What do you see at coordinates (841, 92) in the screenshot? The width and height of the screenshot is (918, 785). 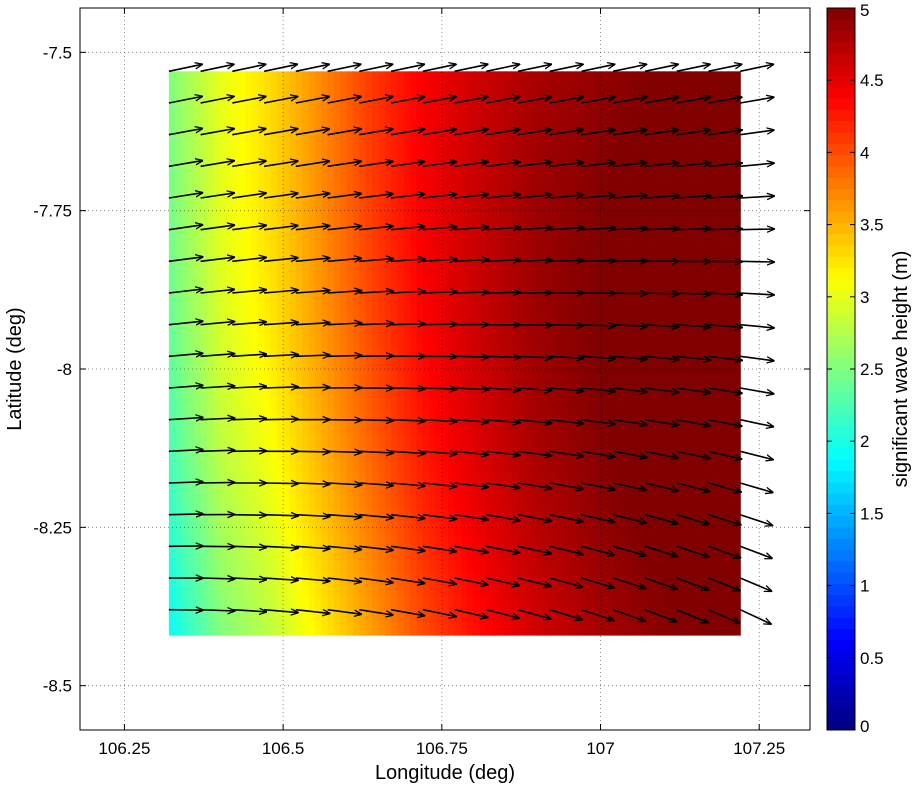 I see `colorbar-level` at bounding box center [841, 92].